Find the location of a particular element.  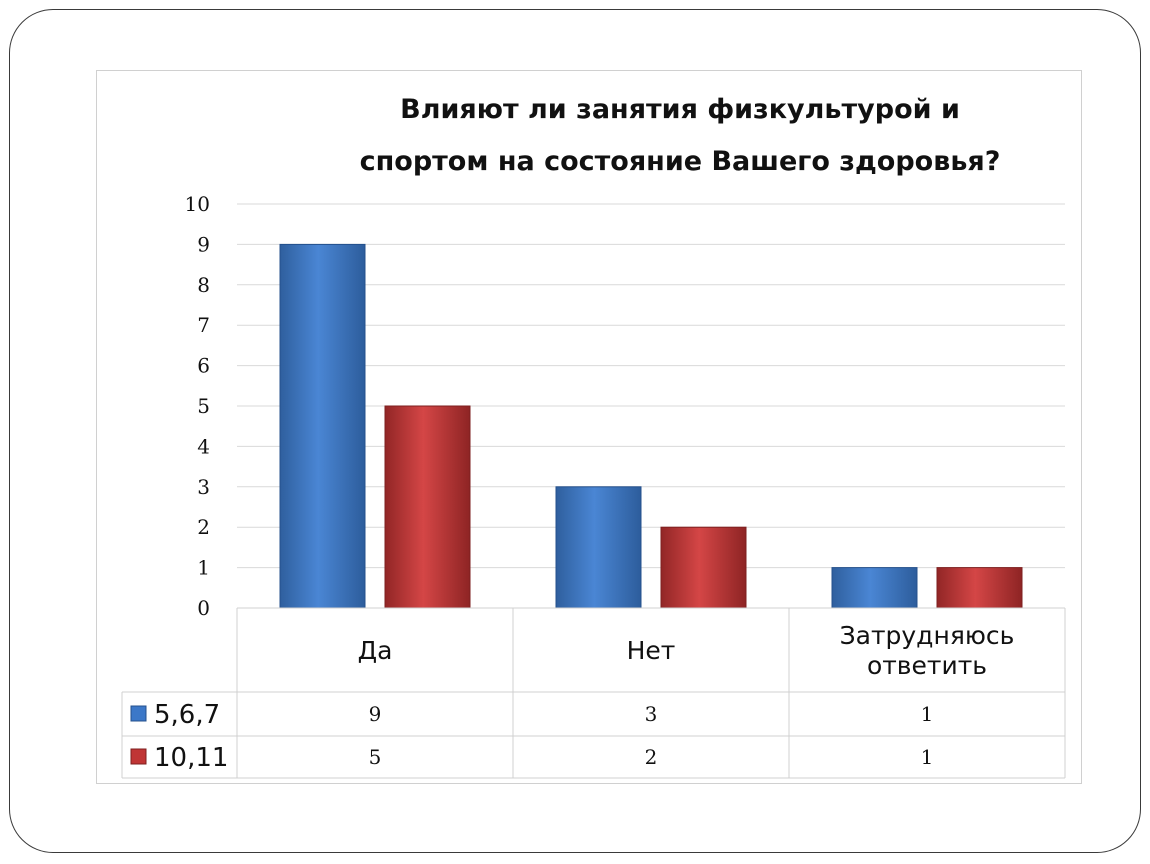

y-axis-ticks: 0 1 2 3 4 5 6 7 8 9 10 is located at coordinates (197, 406).